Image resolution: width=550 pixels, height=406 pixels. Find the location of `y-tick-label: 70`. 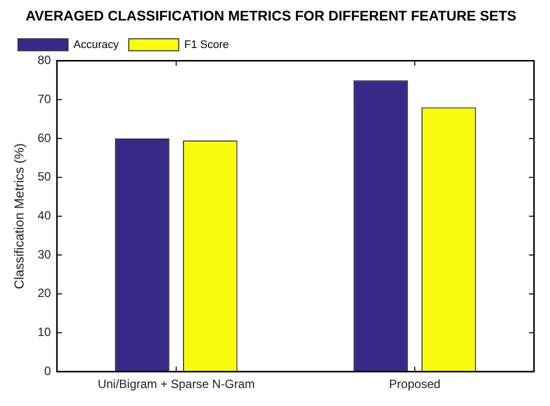

y-tick-label: 70 is located at coordinates (45, 99).